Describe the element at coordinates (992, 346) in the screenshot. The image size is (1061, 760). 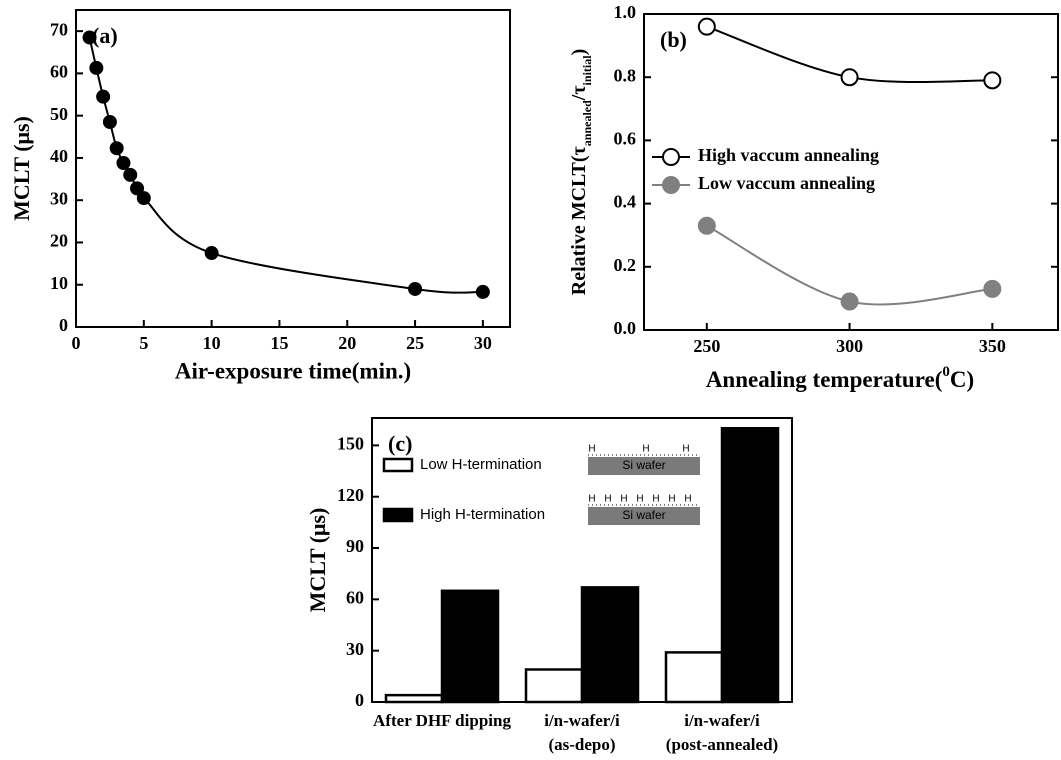
I see `x-tick-label: 350` at that location.